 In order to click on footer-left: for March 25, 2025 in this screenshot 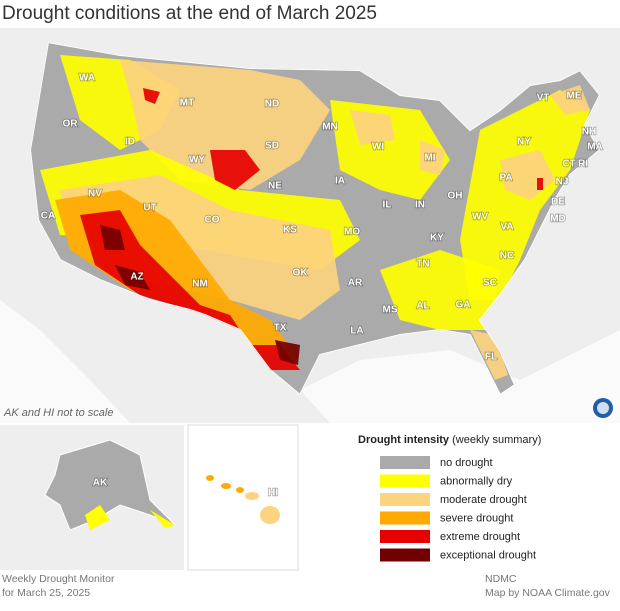, I will do `click(46, 593)`.